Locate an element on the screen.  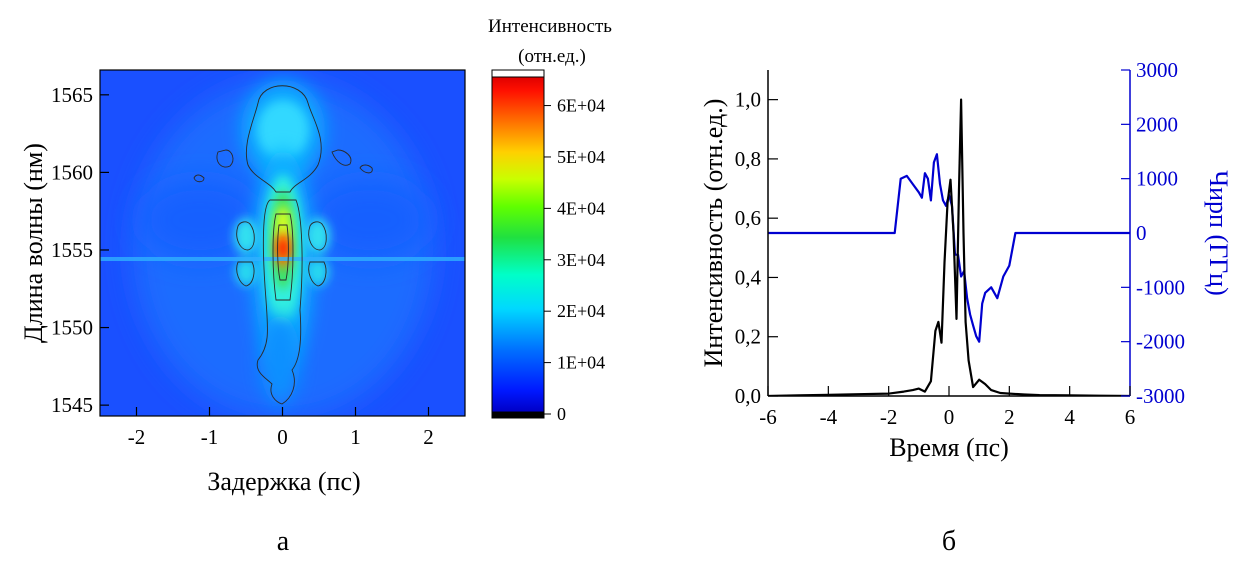
heatmap-x-tick-label: 2 is located at coordinates (428, 437).